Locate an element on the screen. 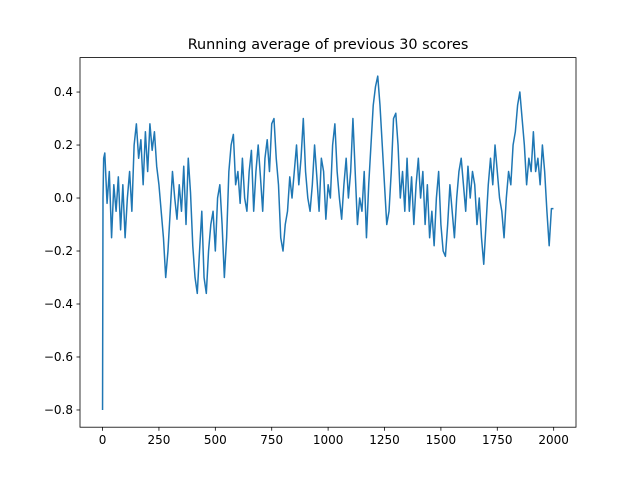  x-tick-label: 1250 is located at coordinates (384, 440).